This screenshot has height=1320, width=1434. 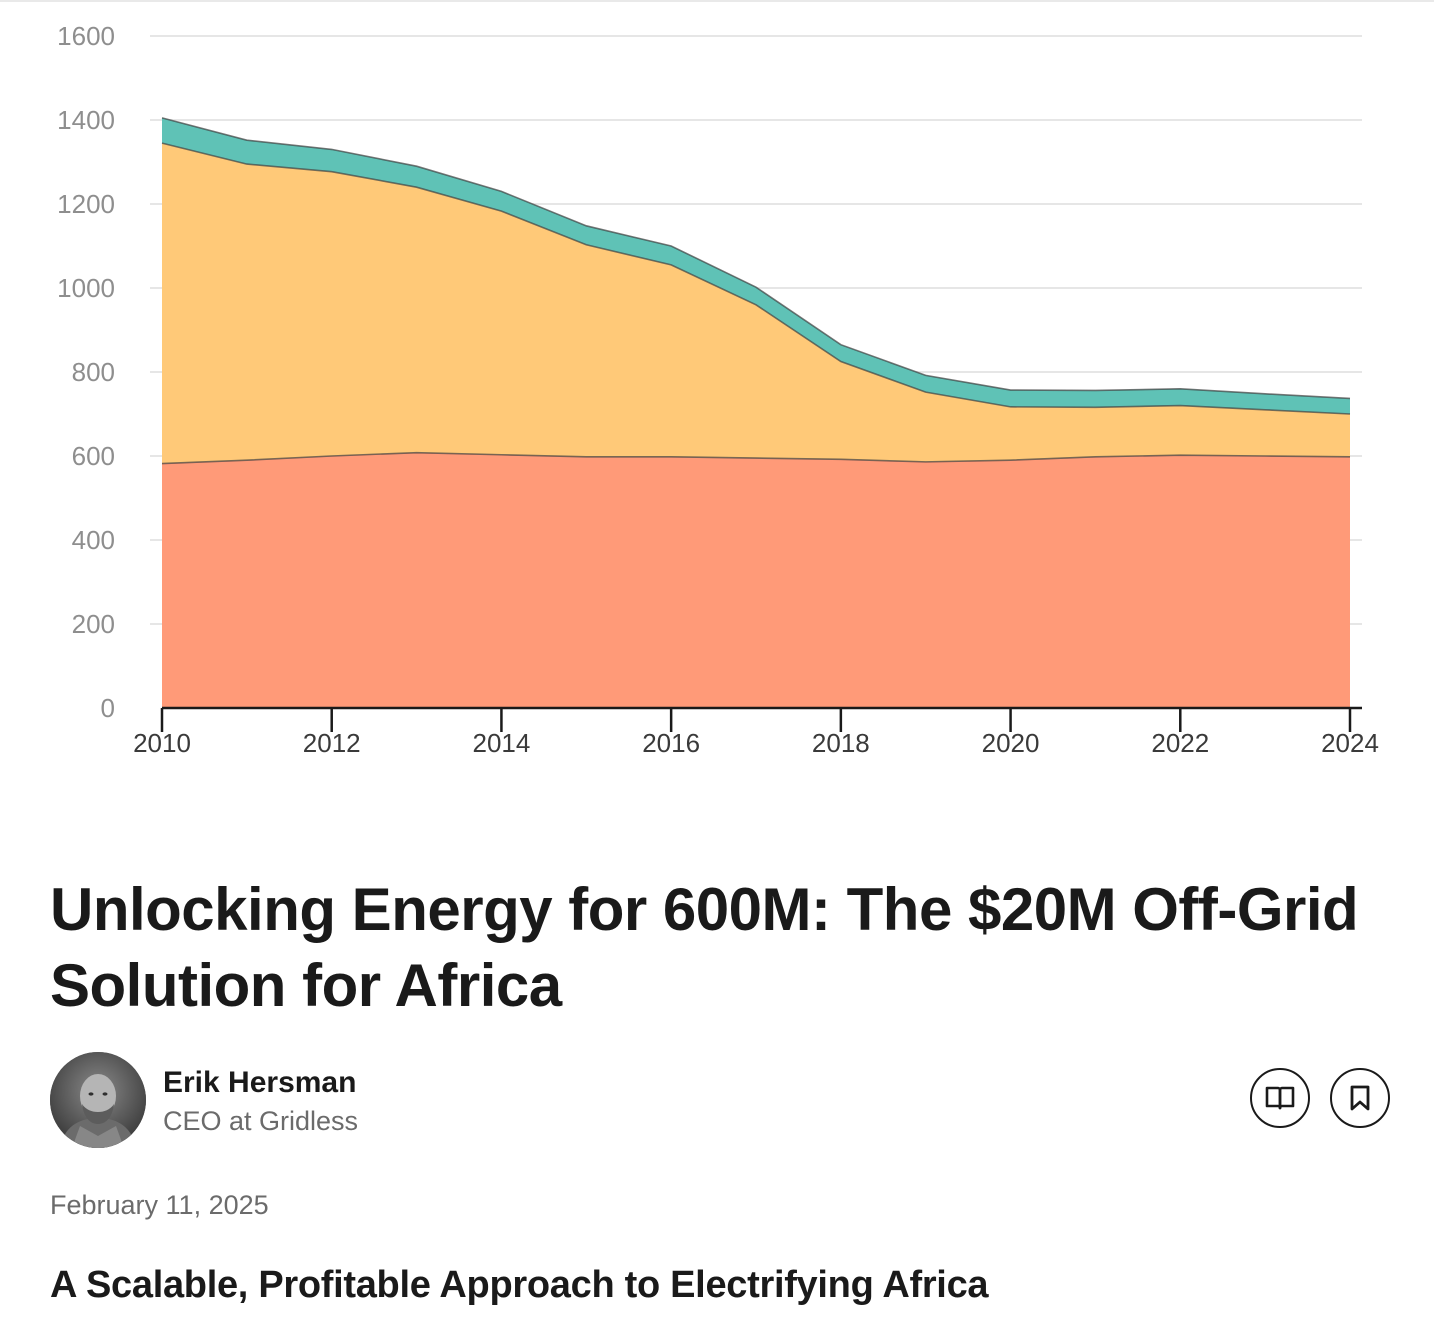 I want to click on y-tick-labels: 0 200 400 600 800 1000 1200 1400 1600, so click(x=86, y=372).